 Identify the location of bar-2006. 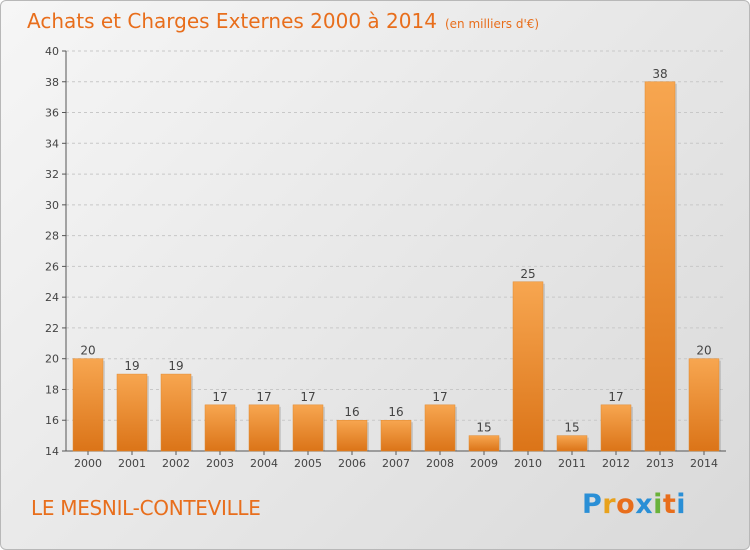
(352, 435).